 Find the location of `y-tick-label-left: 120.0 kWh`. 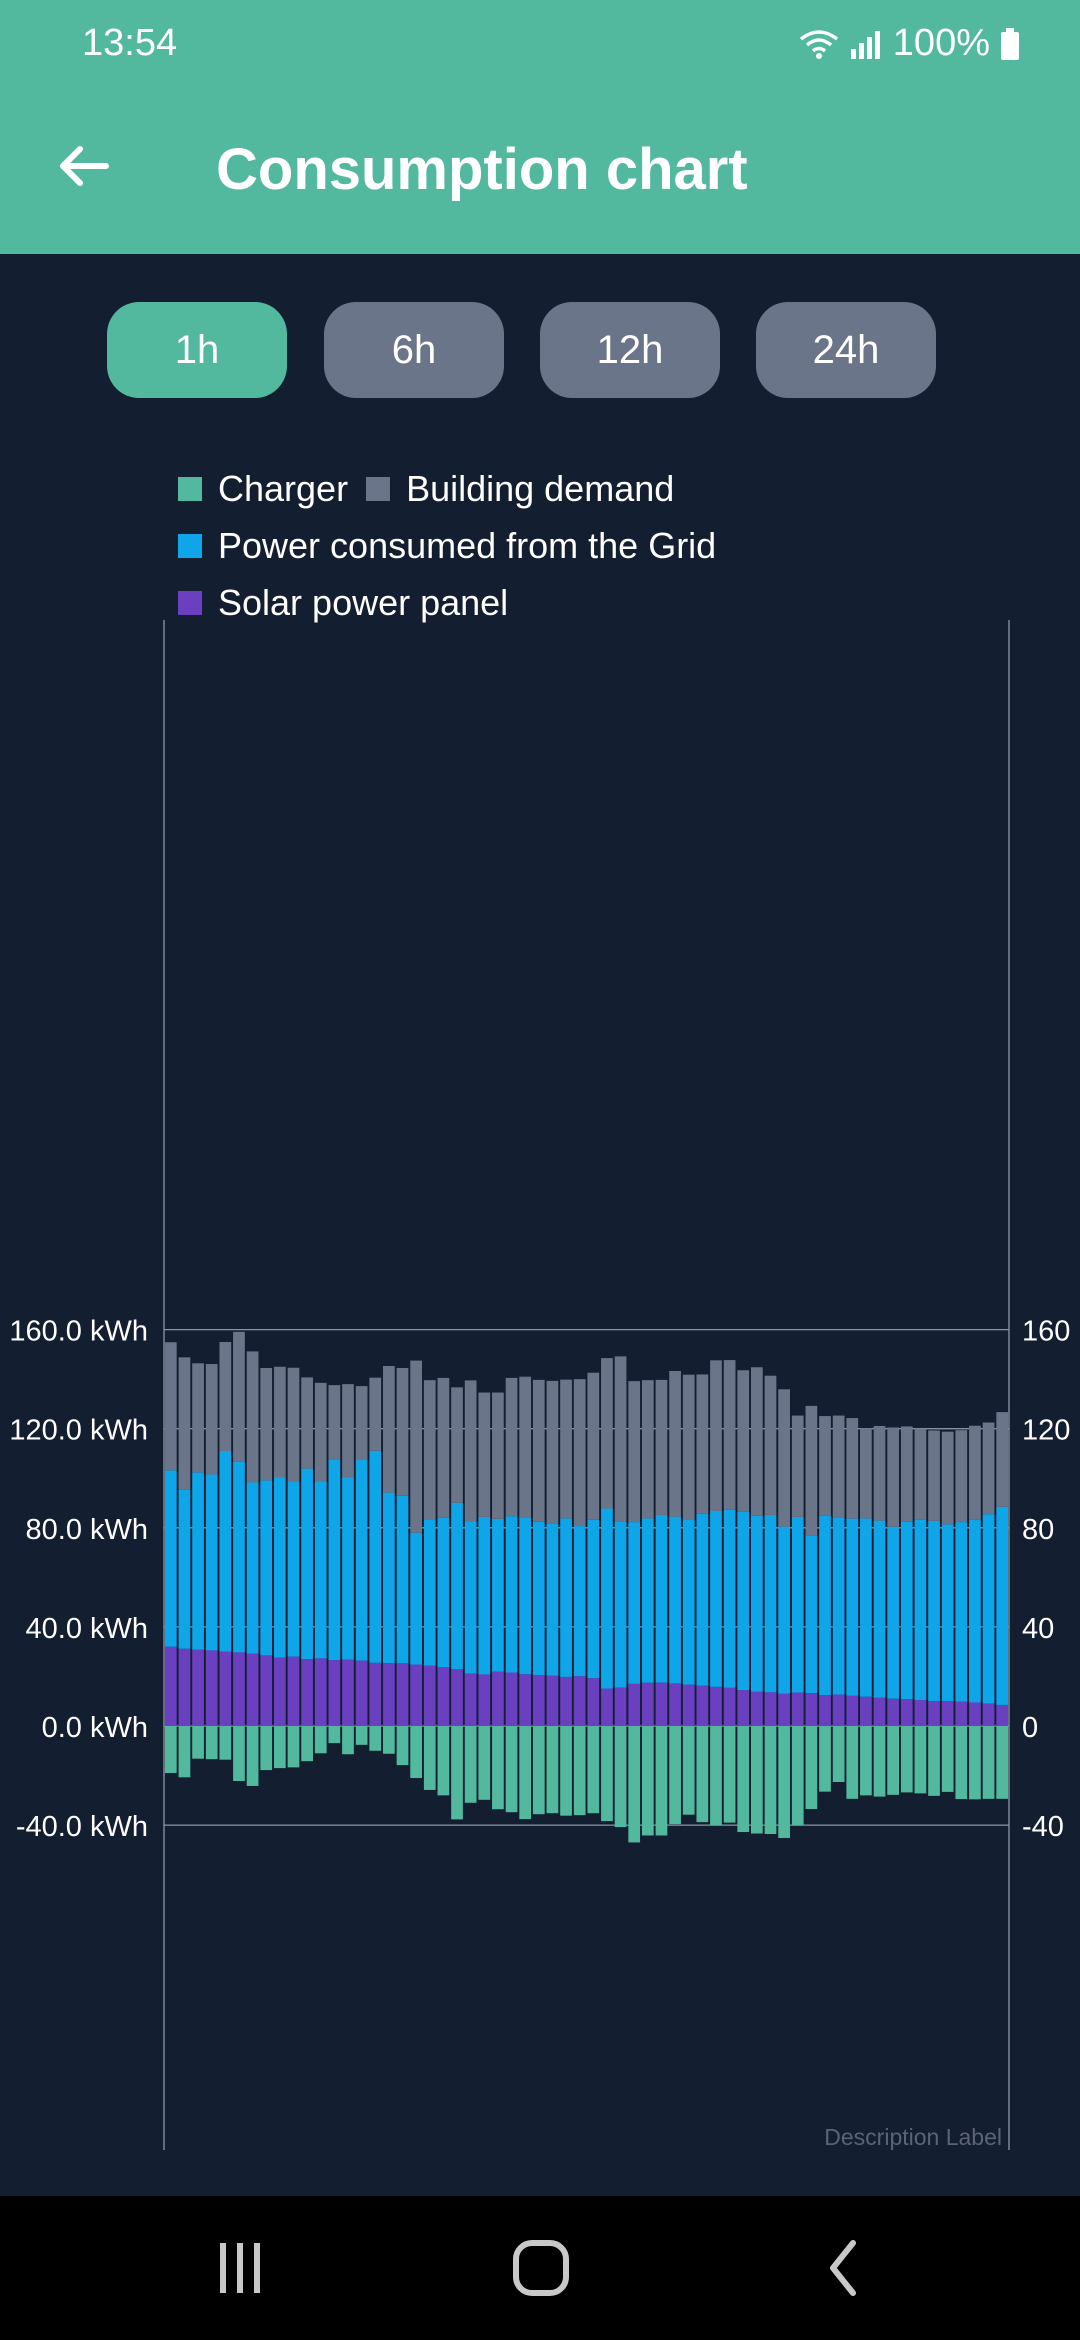

y-tick-label-left: 120.0 kWh is located at coordinates (78, 1431).